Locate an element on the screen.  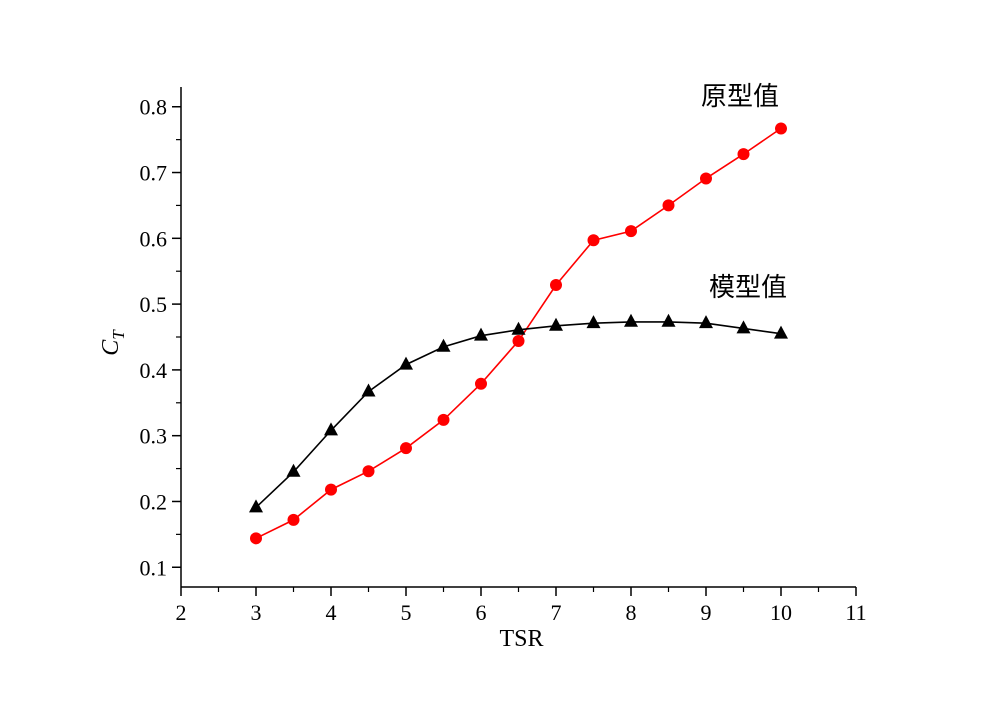
x-tick-label: 6 is located at coordinates (481, 612).